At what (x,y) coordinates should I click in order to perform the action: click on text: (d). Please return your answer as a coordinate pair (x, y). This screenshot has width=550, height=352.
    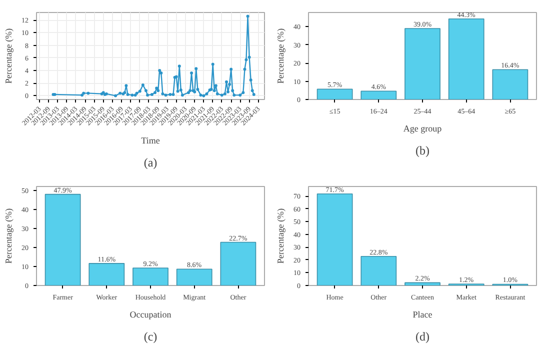
    Looking at the image, I should click on (423, 337).